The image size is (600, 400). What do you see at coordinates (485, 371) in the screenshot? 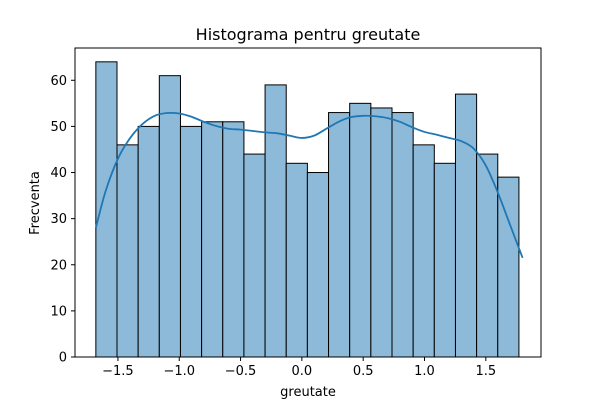
I see `x-tick-label: 1.5` at bounding box center [485, 371].